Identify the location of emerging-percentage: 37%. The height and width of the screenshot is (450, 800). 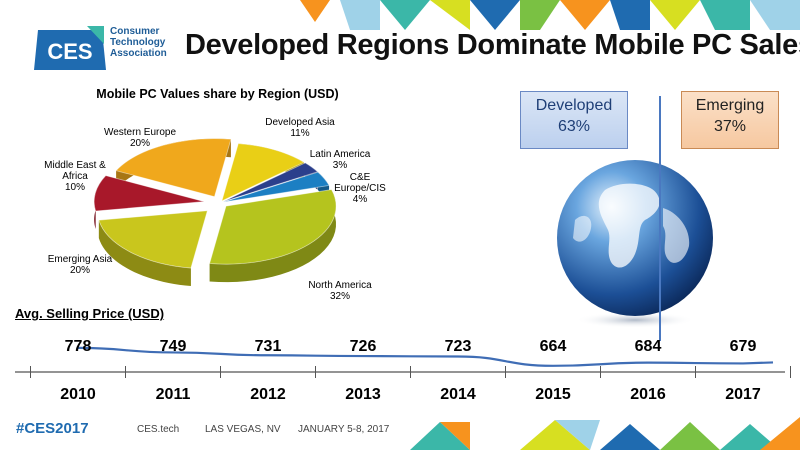
(730, 126).